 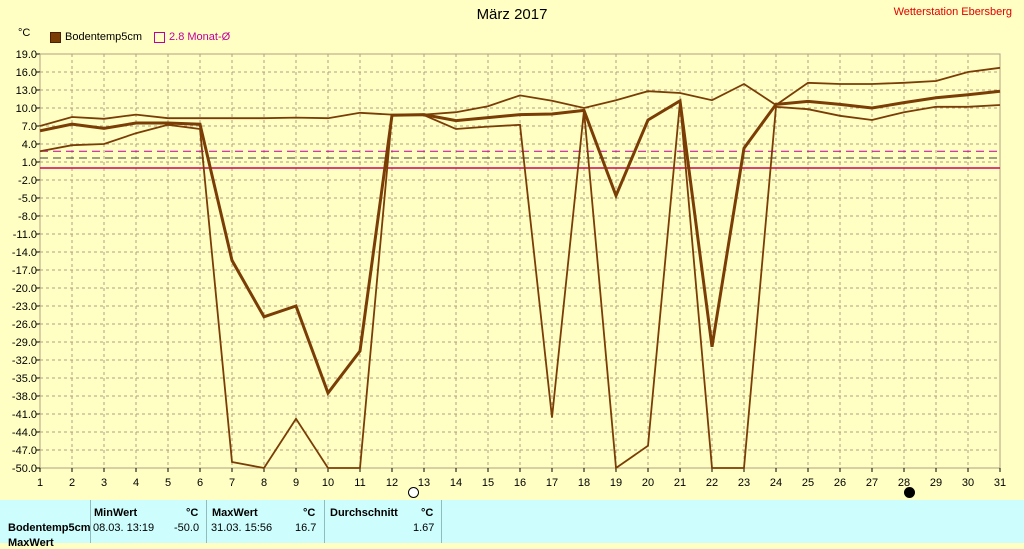 I want to click on legend: Bodentemp5cm 2.8 Monat-Ø, so click(x=140, y=37).